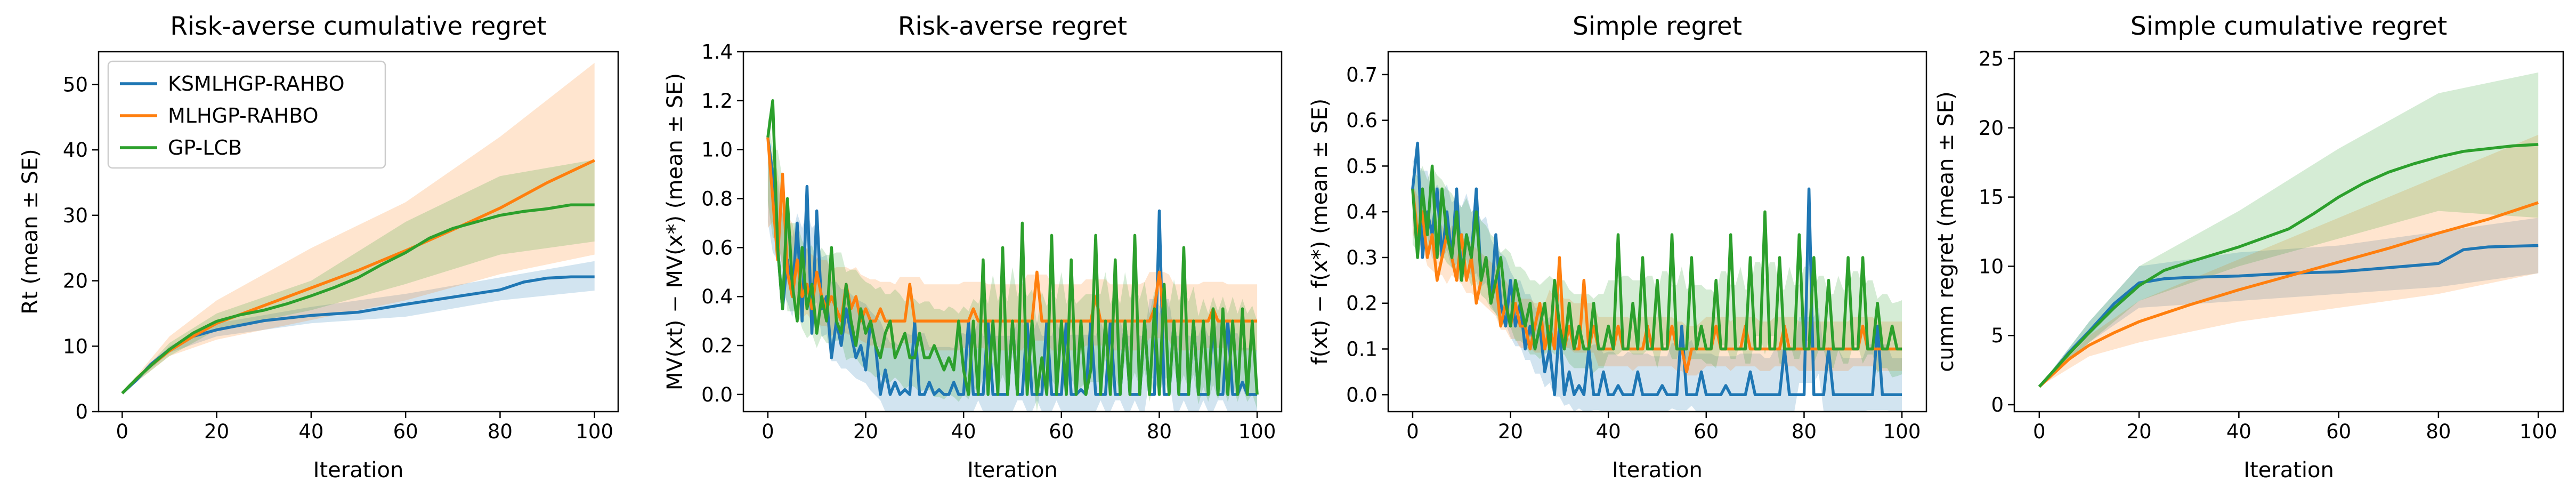 Image resolution: width=2576 pixels, height=498 pixels. Describe the element at coordinates (1362, 166) in the screenshot. I see `y-tick-label: 0.5` at that location.